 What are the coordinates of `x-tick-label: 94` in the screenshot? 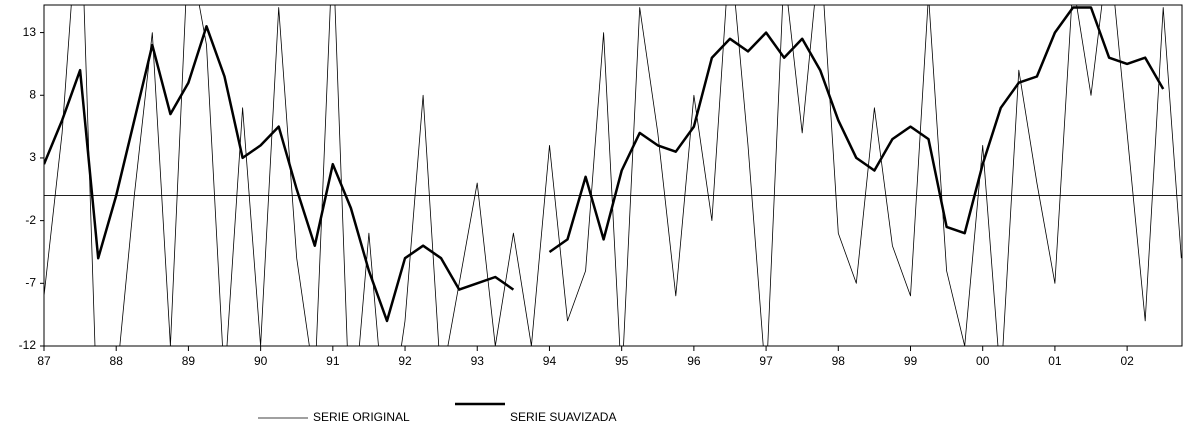 It's located at (550, 361).